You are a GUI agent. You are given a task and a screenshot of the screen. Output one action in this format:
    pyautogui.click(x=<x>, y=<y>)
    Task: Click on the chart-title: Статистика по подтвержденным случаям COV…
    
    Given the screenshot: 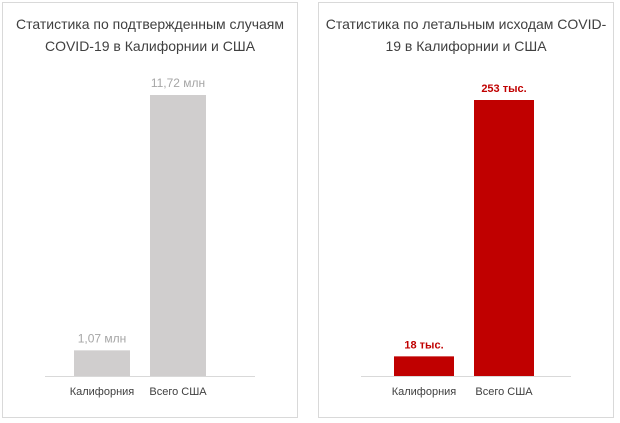 What is the action you would take?
    pyautogui.click(x=150, y=35)
    